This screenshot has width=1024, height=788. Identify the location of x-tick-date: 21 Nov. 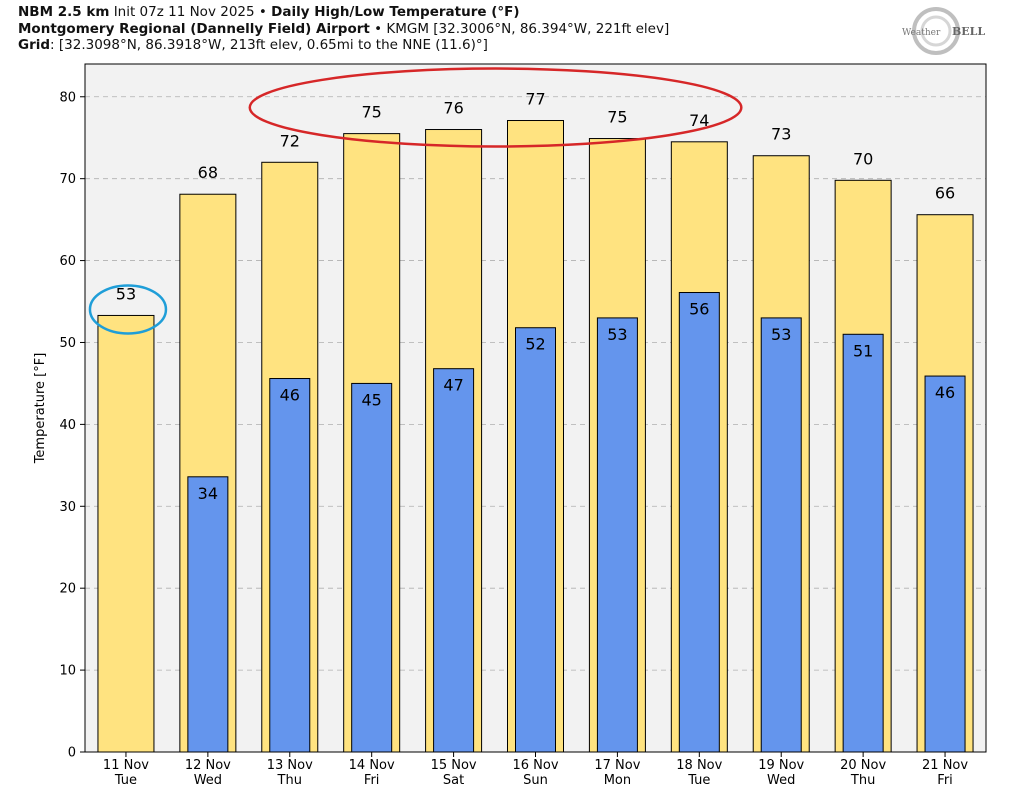
(945, 765).